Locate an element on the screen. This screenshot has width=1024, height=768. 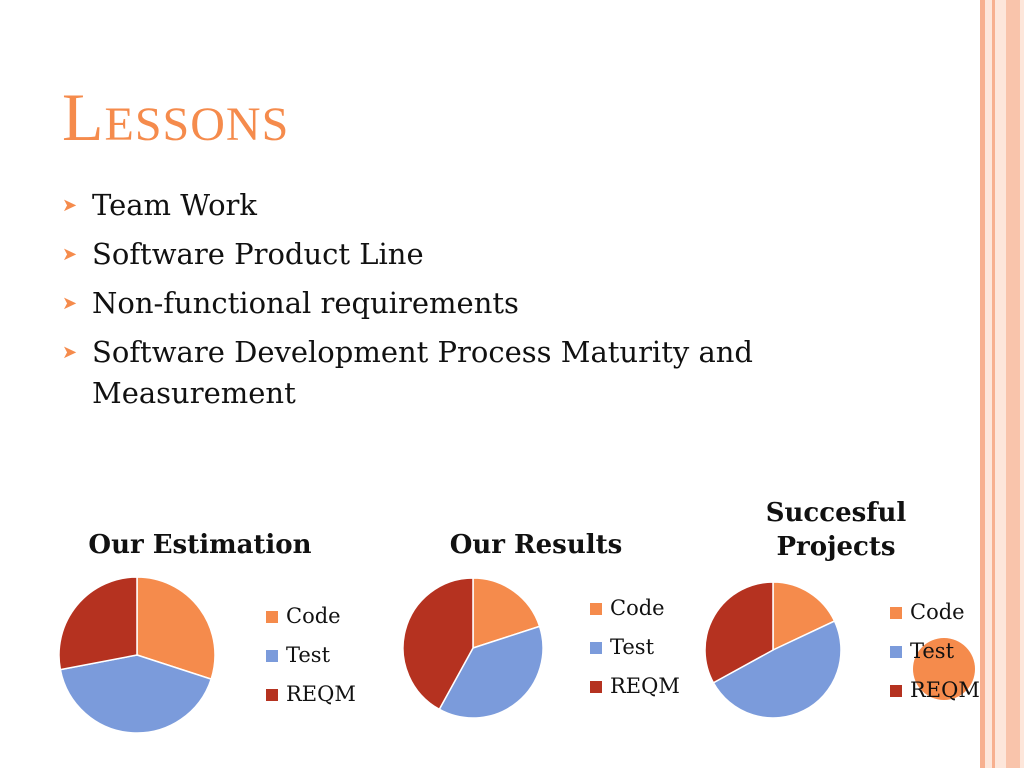
legend-estimation: Code Test REQM is located at coordinates (311, 655).